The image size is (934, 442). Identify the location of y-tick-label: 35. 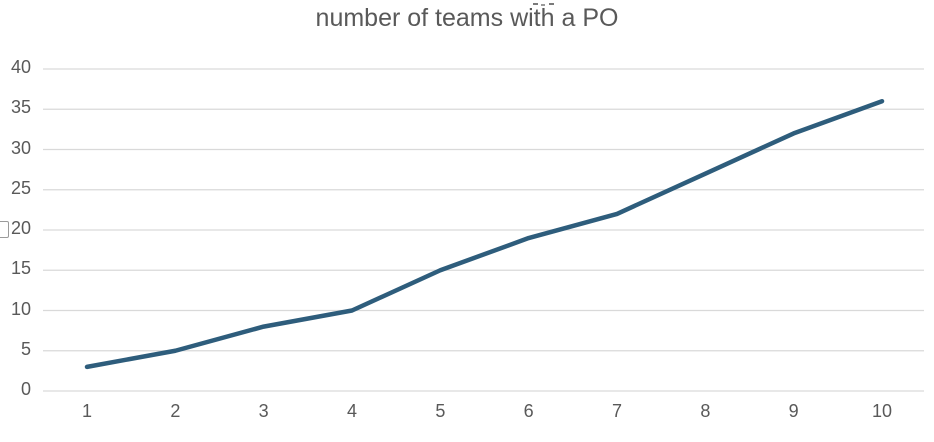
(20, 107).